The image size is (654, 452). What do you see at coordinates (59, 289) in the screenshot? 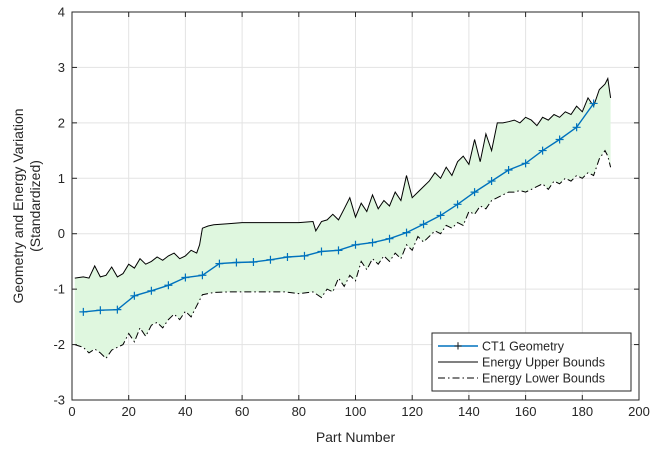
I see `y-tick-label: -1` at bounding box center [59, 289].